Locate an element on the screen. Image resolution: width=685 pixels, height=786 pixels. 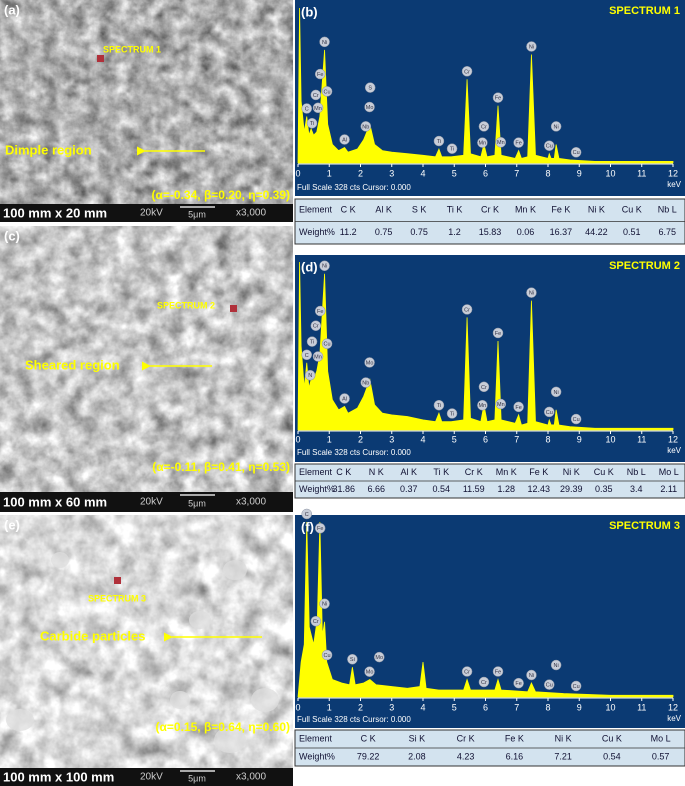
table-weight: 3.4 is located at coordinates (636, 489).